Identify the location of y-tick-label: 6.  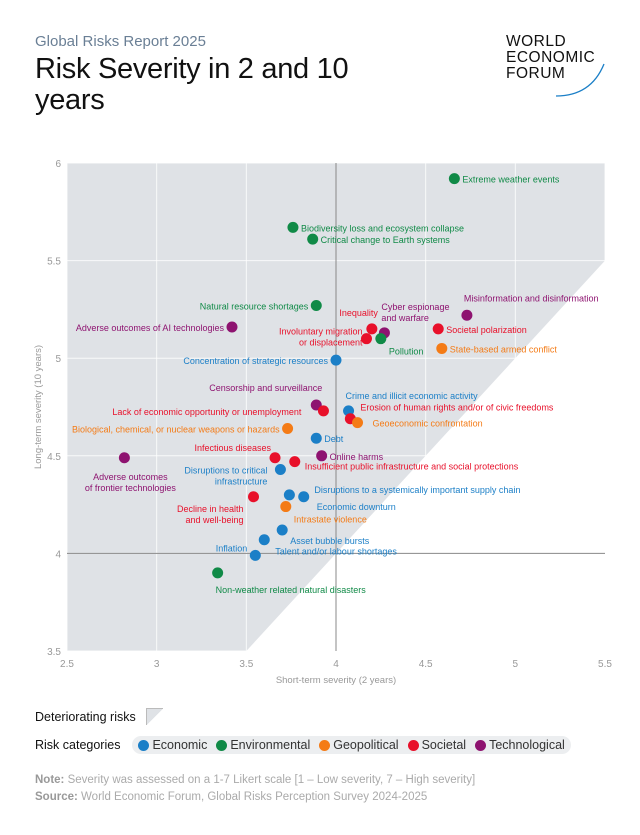
(58, 164).